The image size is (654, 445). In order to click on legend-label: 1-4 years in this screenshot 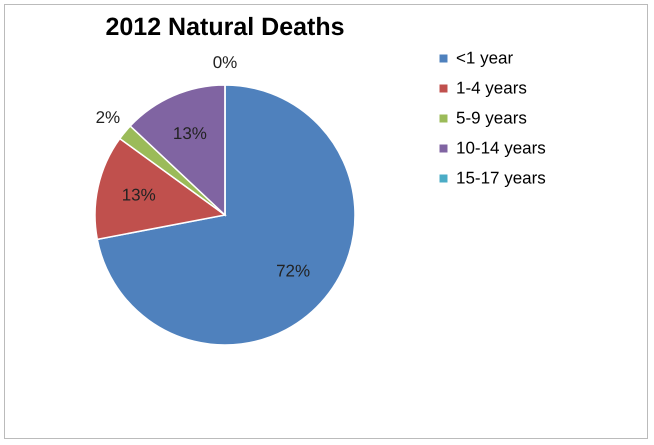, I will do `click(491, 88)`.